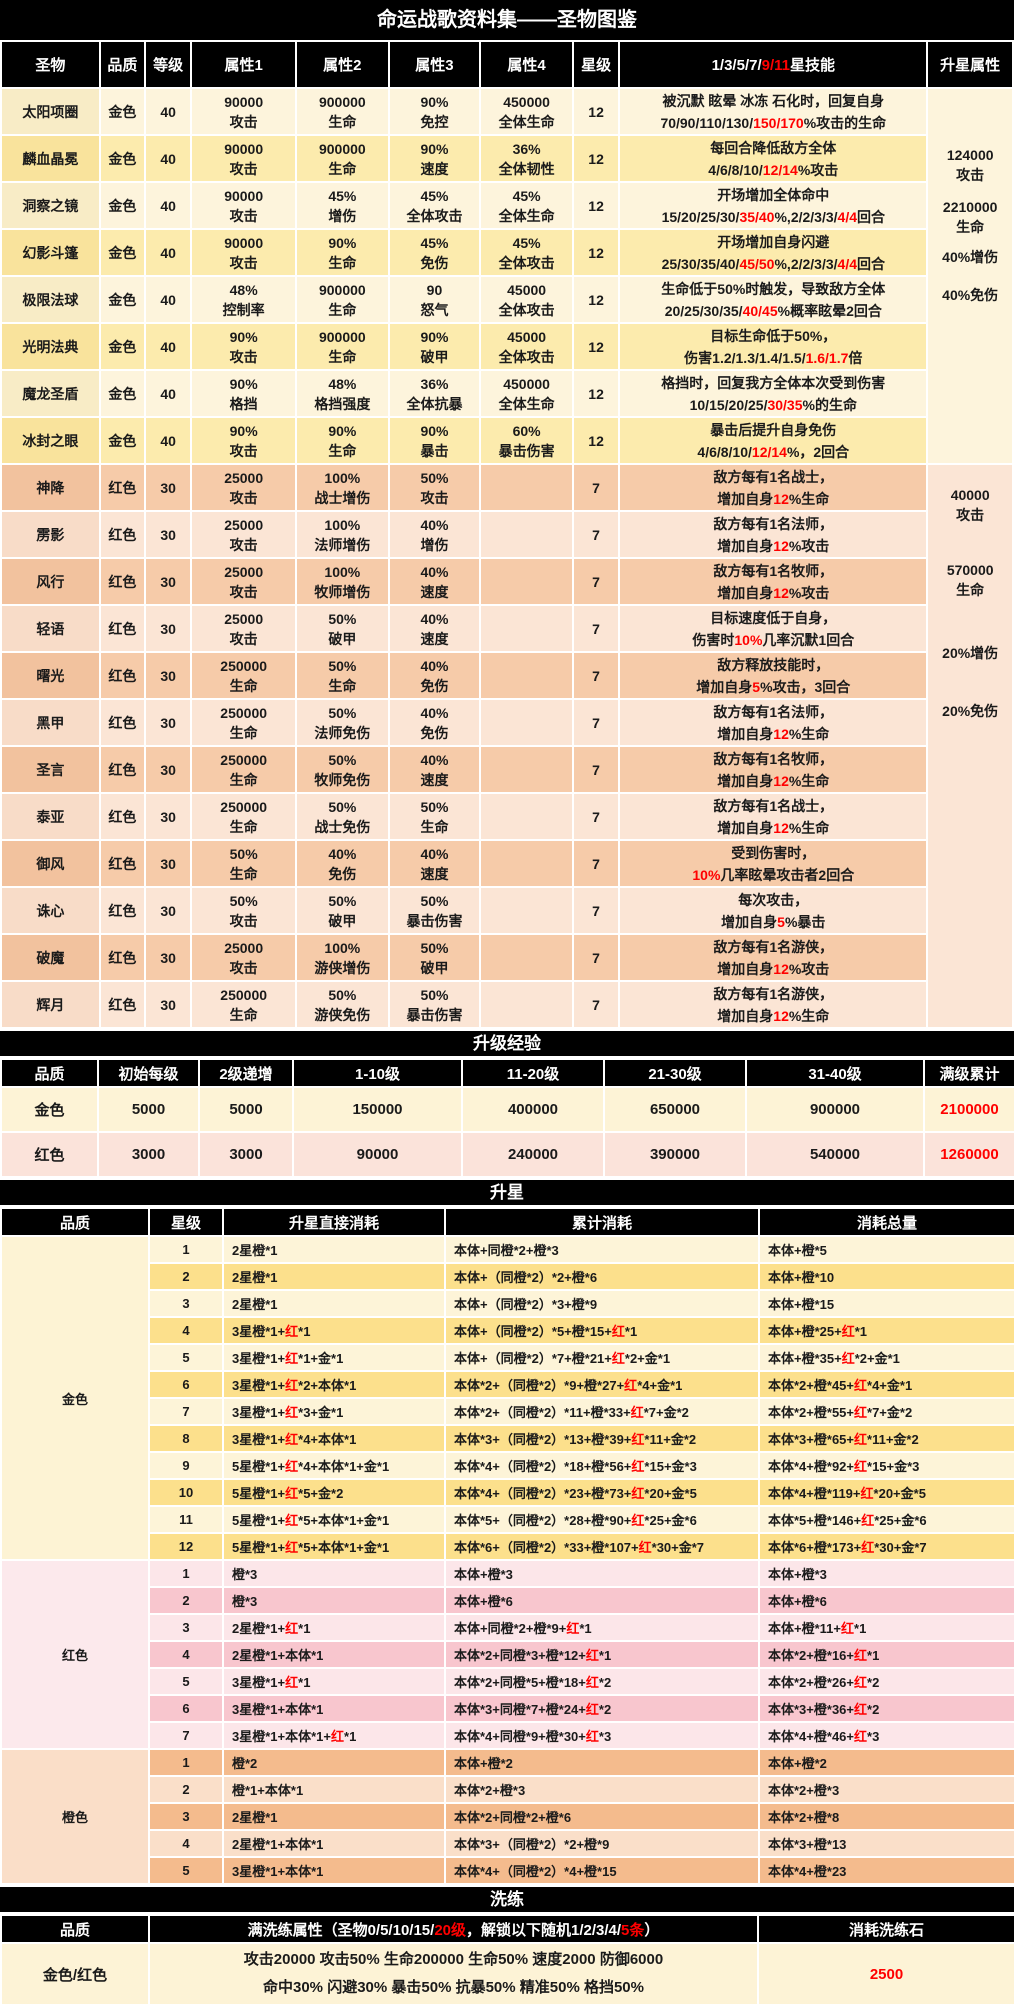 This screenshot has width=1014, height=2006. I want to click on relic-attr-4: 450000 全体生命, so click(526, 393).